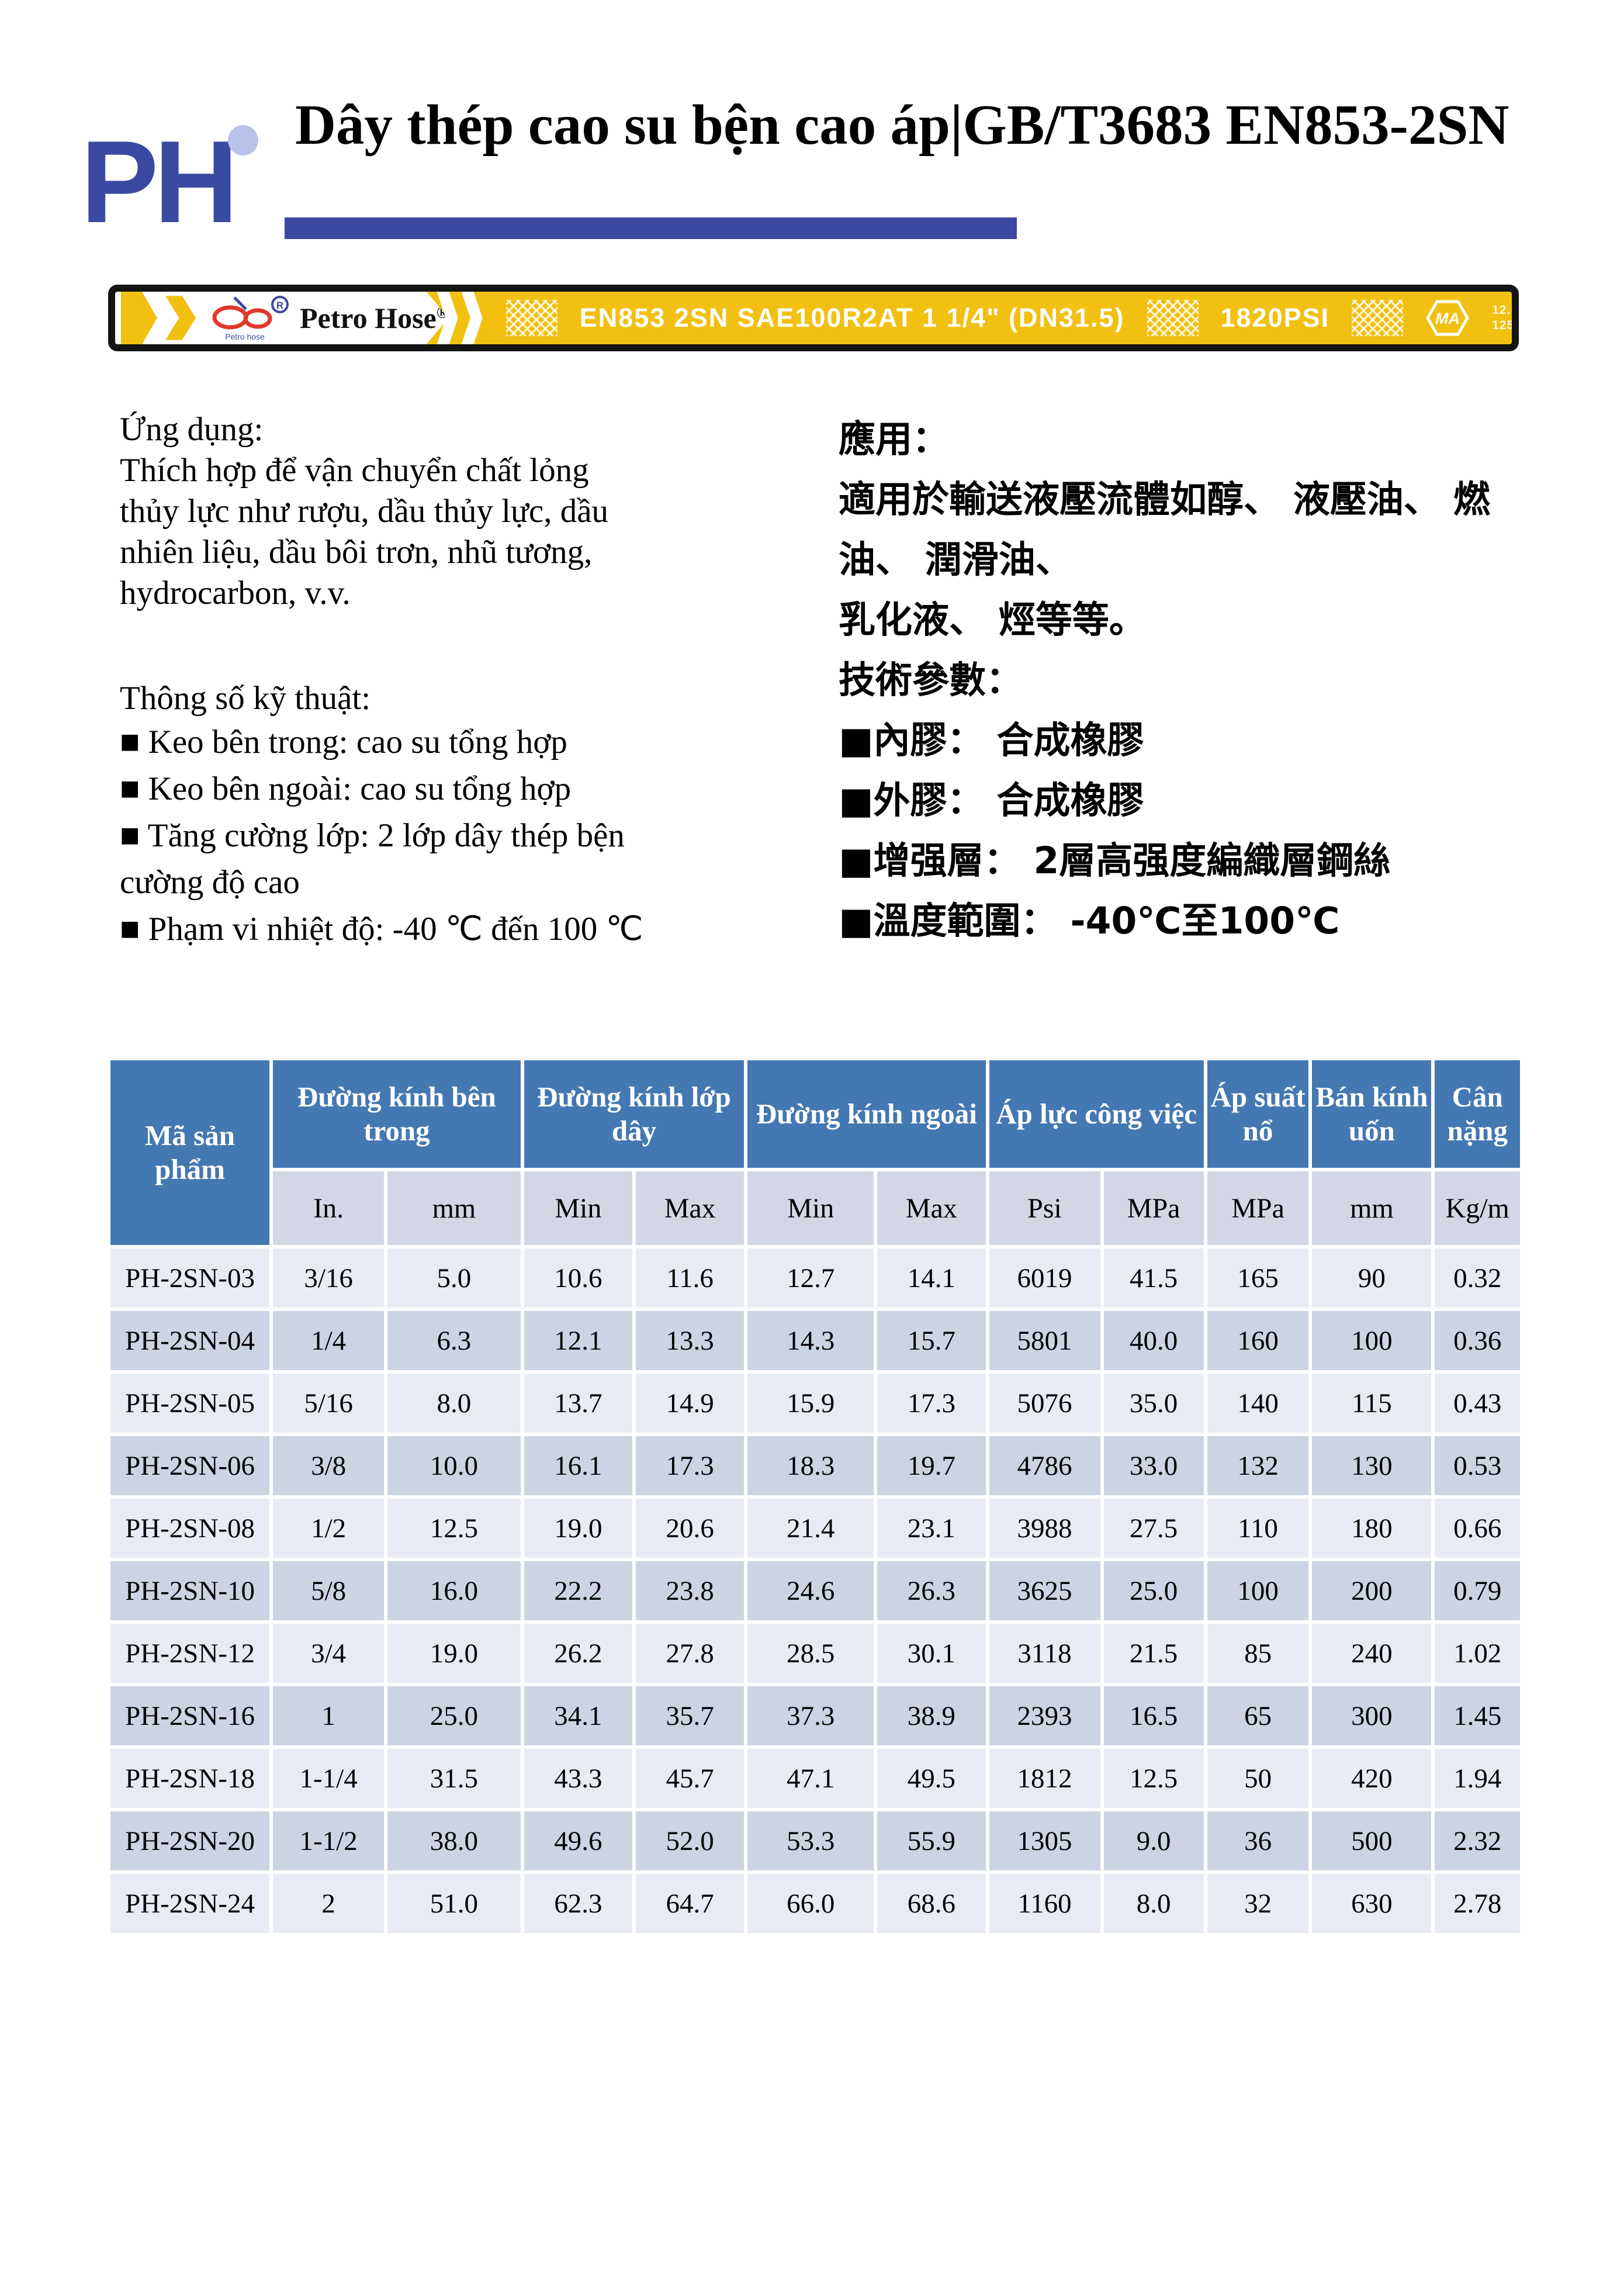 Image resolution: width=1624 pixels, height=2293 pixels. I want to click on cell-burst-pressure-mpa: 110, so click(1258, 1528).